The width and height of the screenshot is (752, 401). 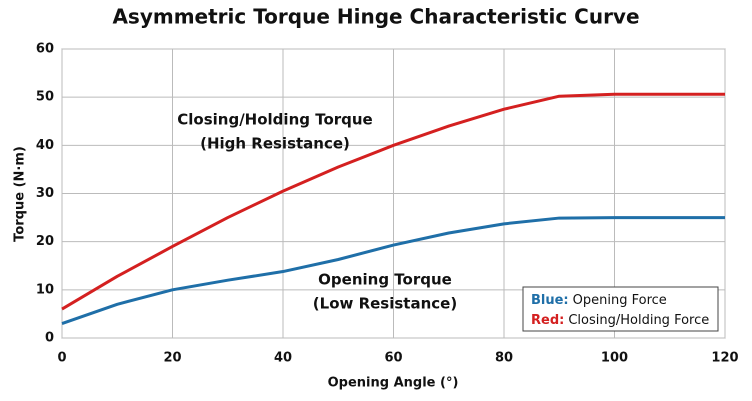 What do you see at coordinates (393, 383) in the screenshot?
I see `x-axis-label: Opening Angle (°)` at bounding box center [393, 383].